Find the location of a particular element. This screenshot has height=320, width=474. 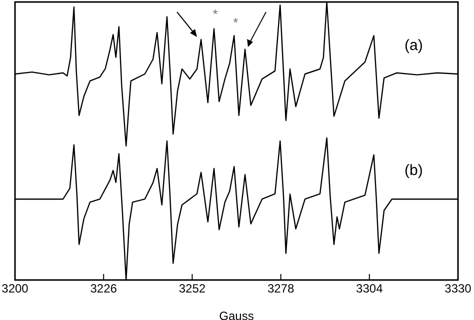

x-tick-label: 3304 is located at coordinates (370, 289).